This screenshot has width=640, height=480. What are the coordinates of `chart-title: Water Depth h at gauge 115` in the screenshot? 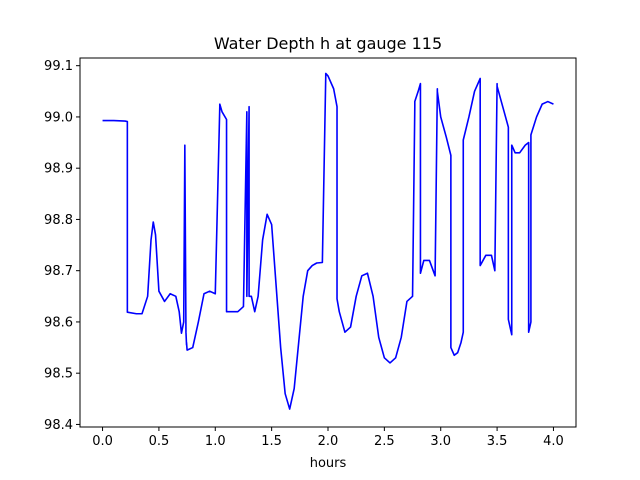 It's located at (328, 43).